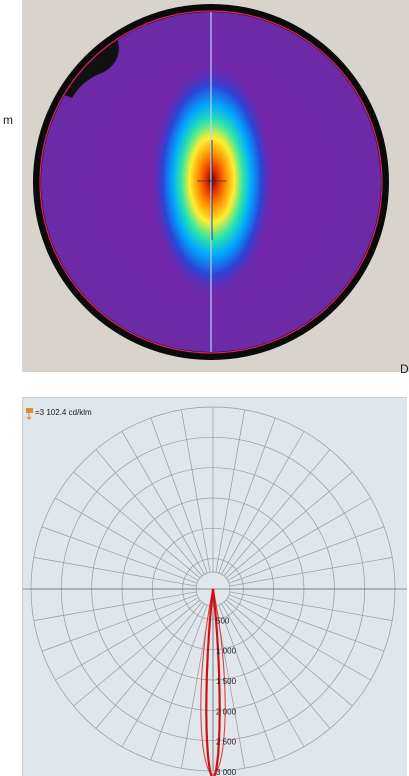 The width and height of the screenshot is (409, 776). I want to click on side-letter-right: D, so click(404, 369).